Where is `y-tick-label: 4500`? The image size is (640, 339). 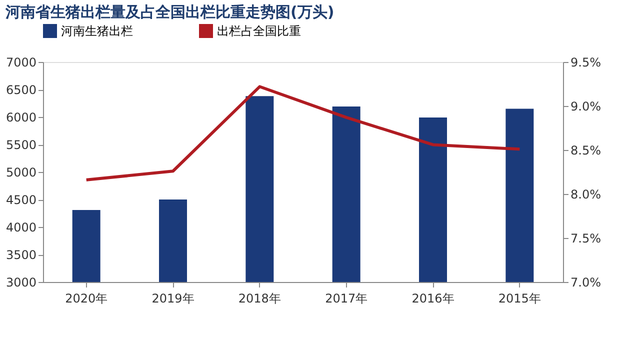 y-tick-label: 4500 is located at coordinates (21, 200).